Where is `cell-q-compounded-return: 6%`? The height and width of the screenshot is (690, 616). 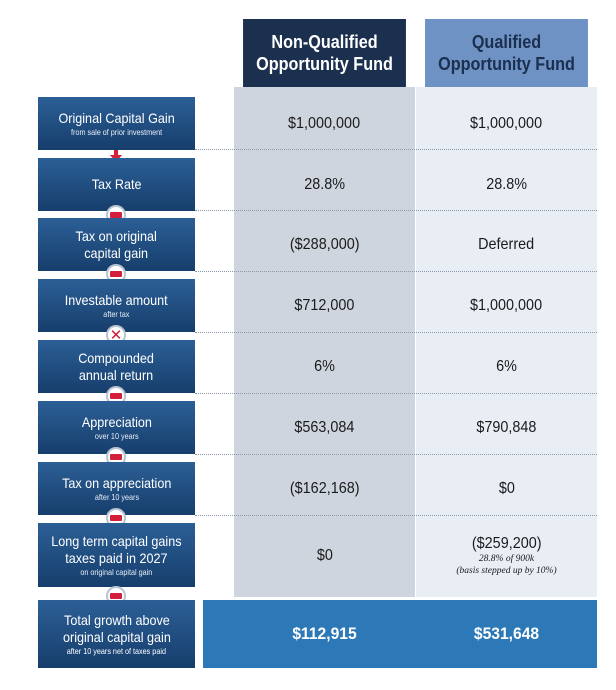
cell-q-compounded-return: 6% is located at coordinates (506, 366).